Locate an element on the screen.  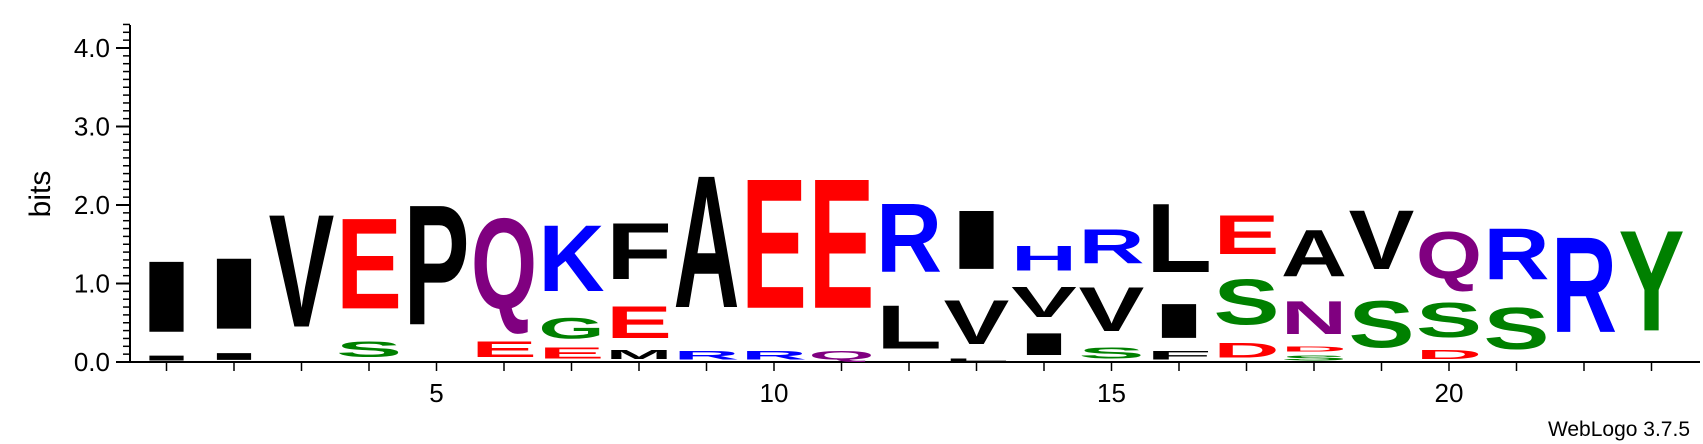
y-minor-ticks is located at coordinates (126, 189).